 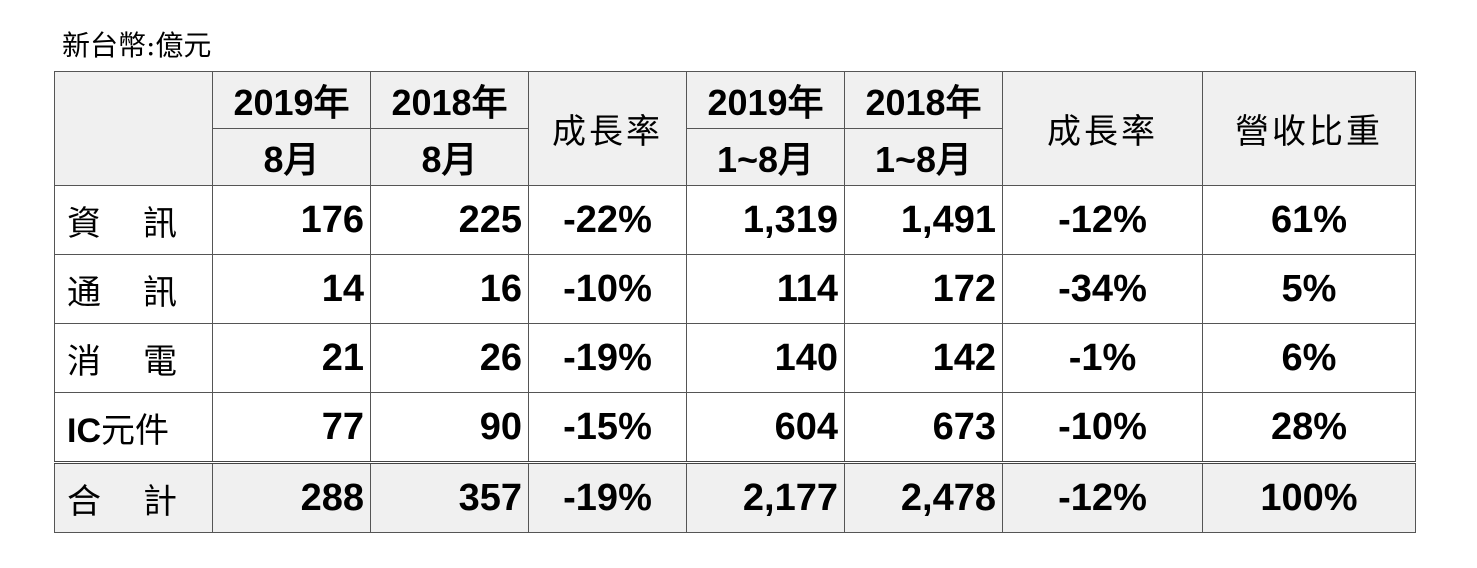 What do you see at coordinates (1309, 220) in the screenshot?
I see `cell-share: 61%` at bounding box center [1309, 220].